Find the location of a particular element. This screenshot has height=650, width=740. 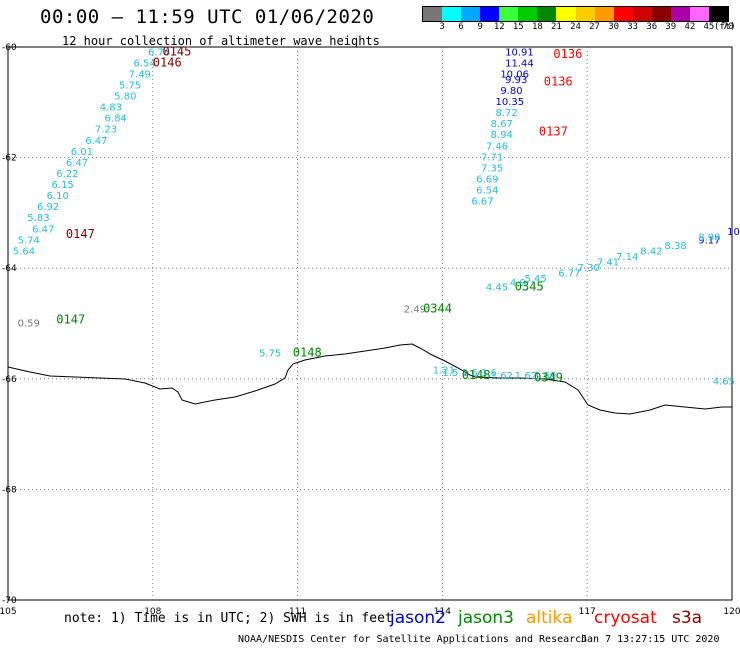

wave-height-value: 8.38 is located at coordinates (675, 246).